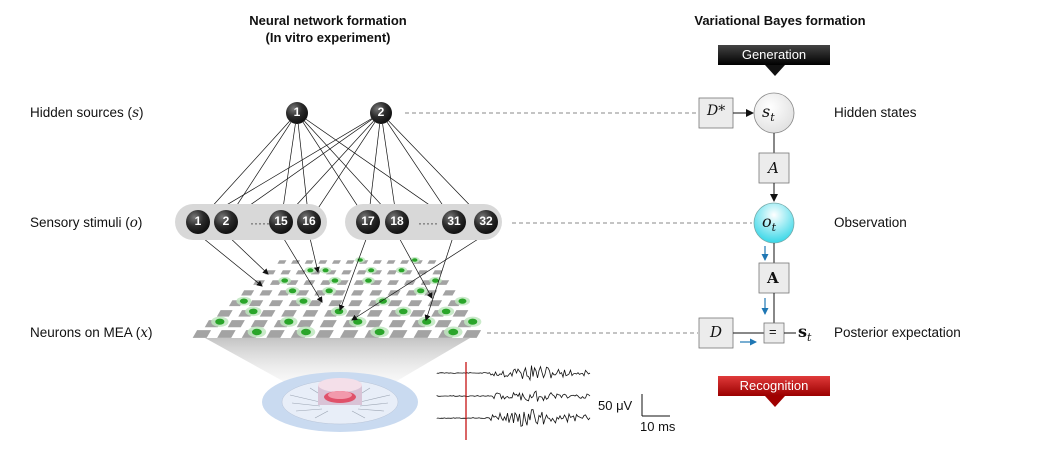  I want to click on generation-arrow-icon, so click(775, 70).